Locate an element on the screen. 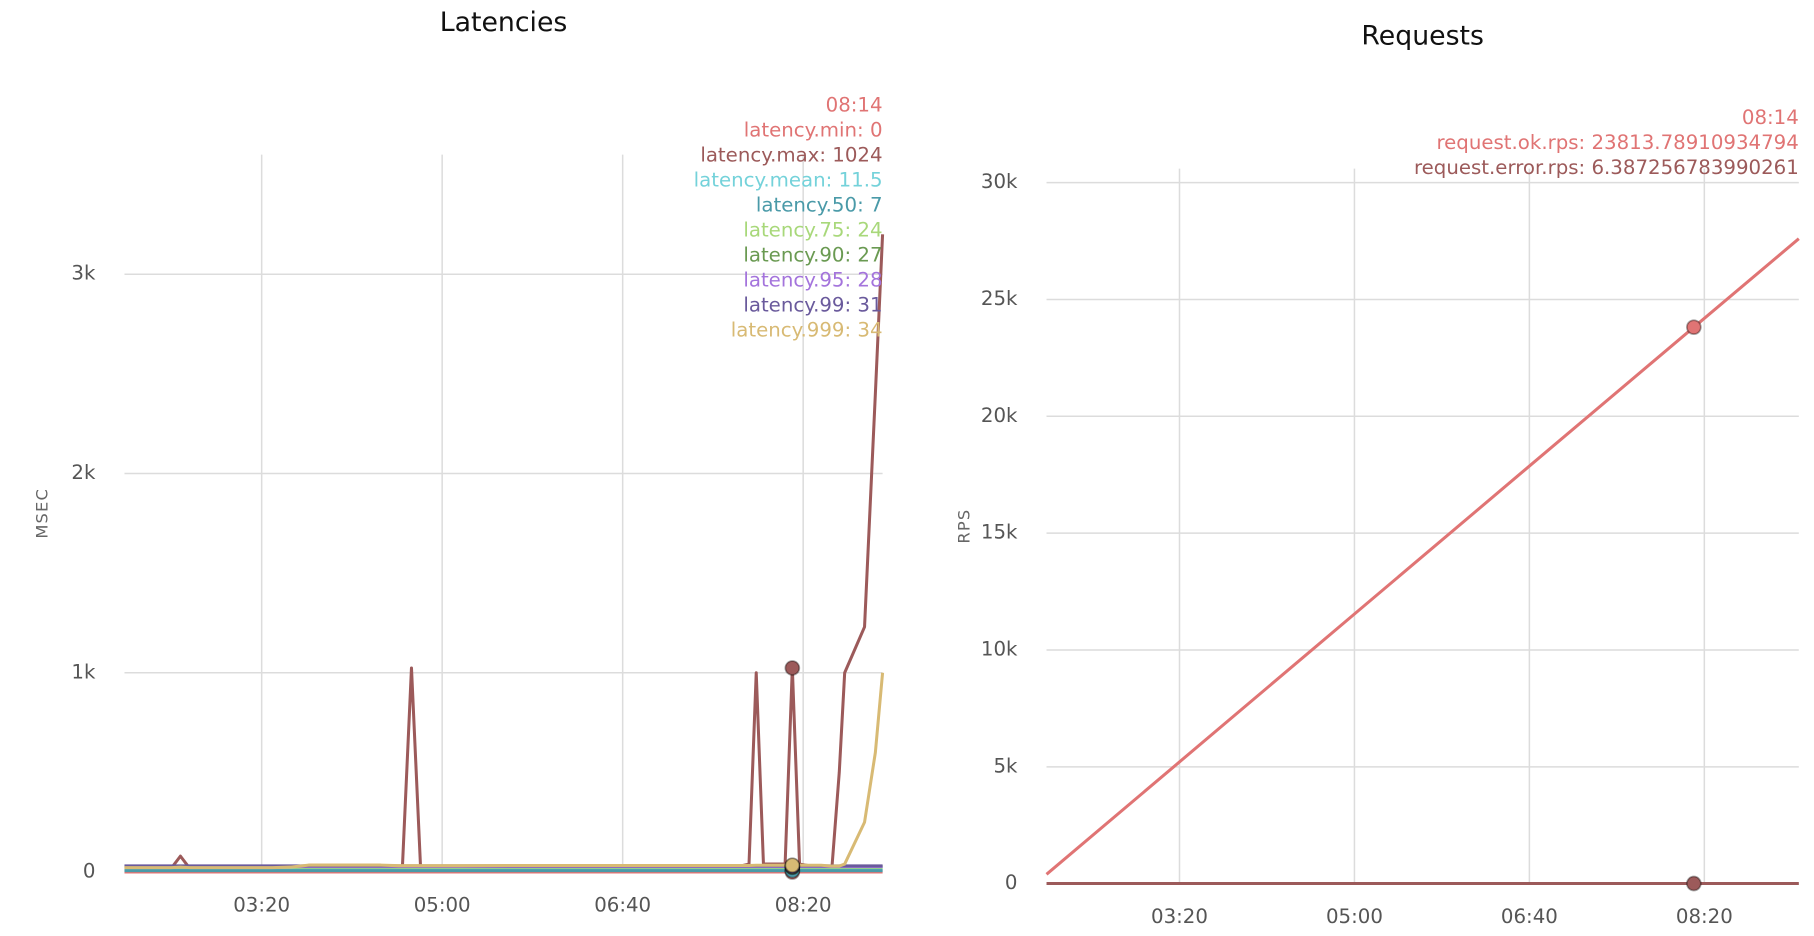 This screenshot has height=936, width=1814. y-axis-title: MSEC is located at coordinates (42, 513).